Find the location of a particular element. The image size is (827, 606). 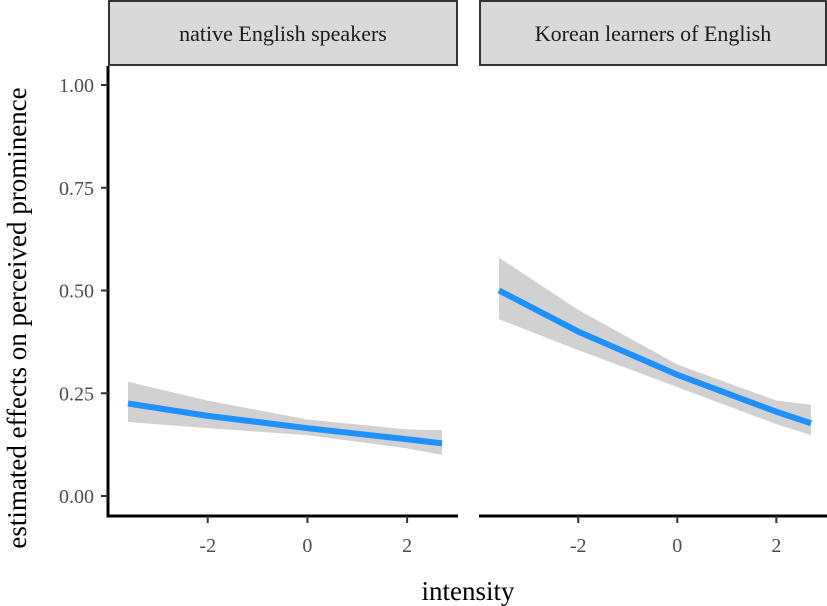

y-tick-label: 0.25 is located at coordinates (76, 394).